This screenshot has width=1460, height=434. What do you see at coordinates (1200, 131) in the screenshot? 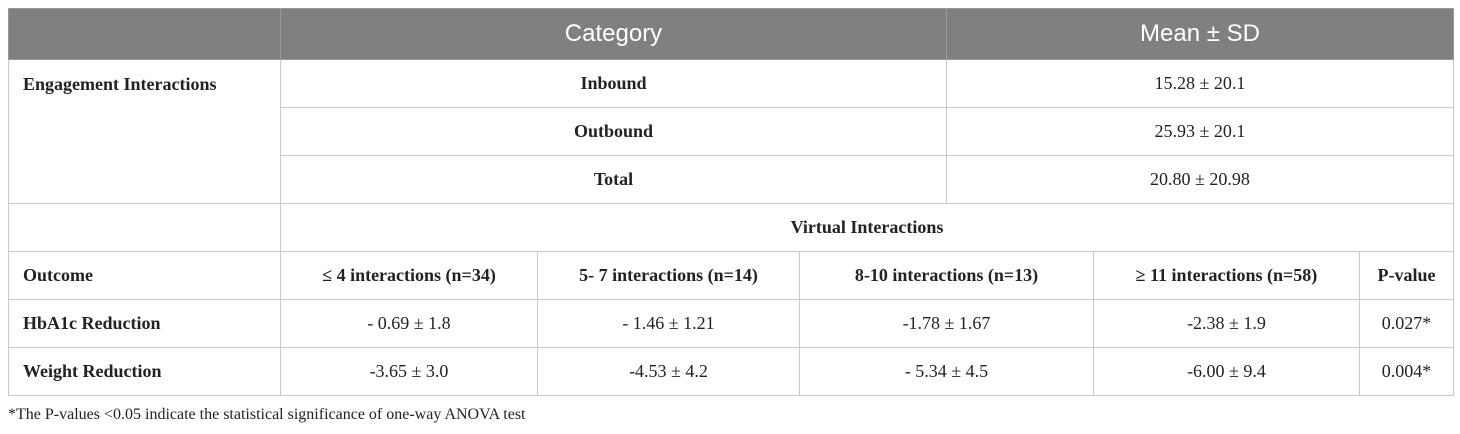
I see `engagement-value: 25.93 ± 20.1` at bounding box center [1200, 131].